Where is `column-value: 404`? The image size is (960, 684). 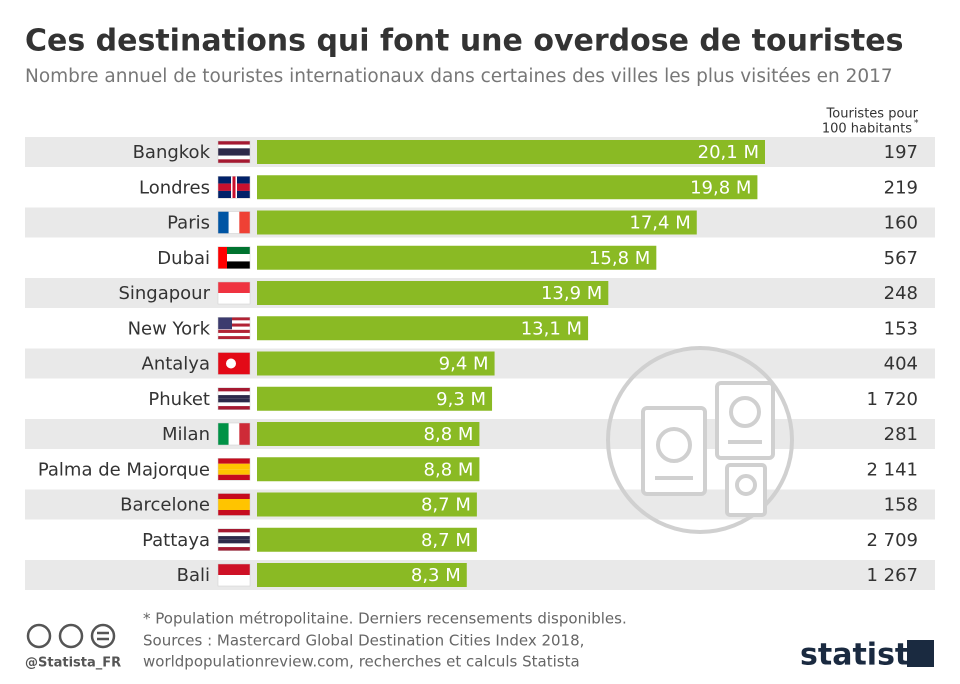
column-value: 404 is located at coordinates (901, 364).